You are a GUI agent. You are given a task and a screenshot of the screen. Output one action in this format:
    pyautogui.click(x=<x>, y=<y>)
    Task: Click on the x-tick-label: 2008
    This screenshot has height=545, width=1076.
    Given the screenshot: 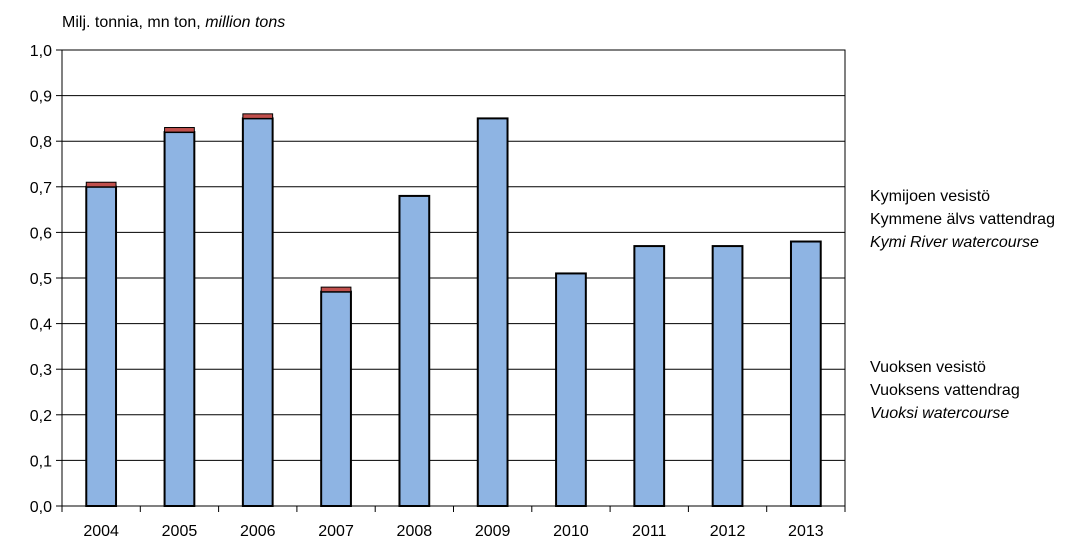 What is the action you would take?
    pyautogui.click(x=415, y=531)
    